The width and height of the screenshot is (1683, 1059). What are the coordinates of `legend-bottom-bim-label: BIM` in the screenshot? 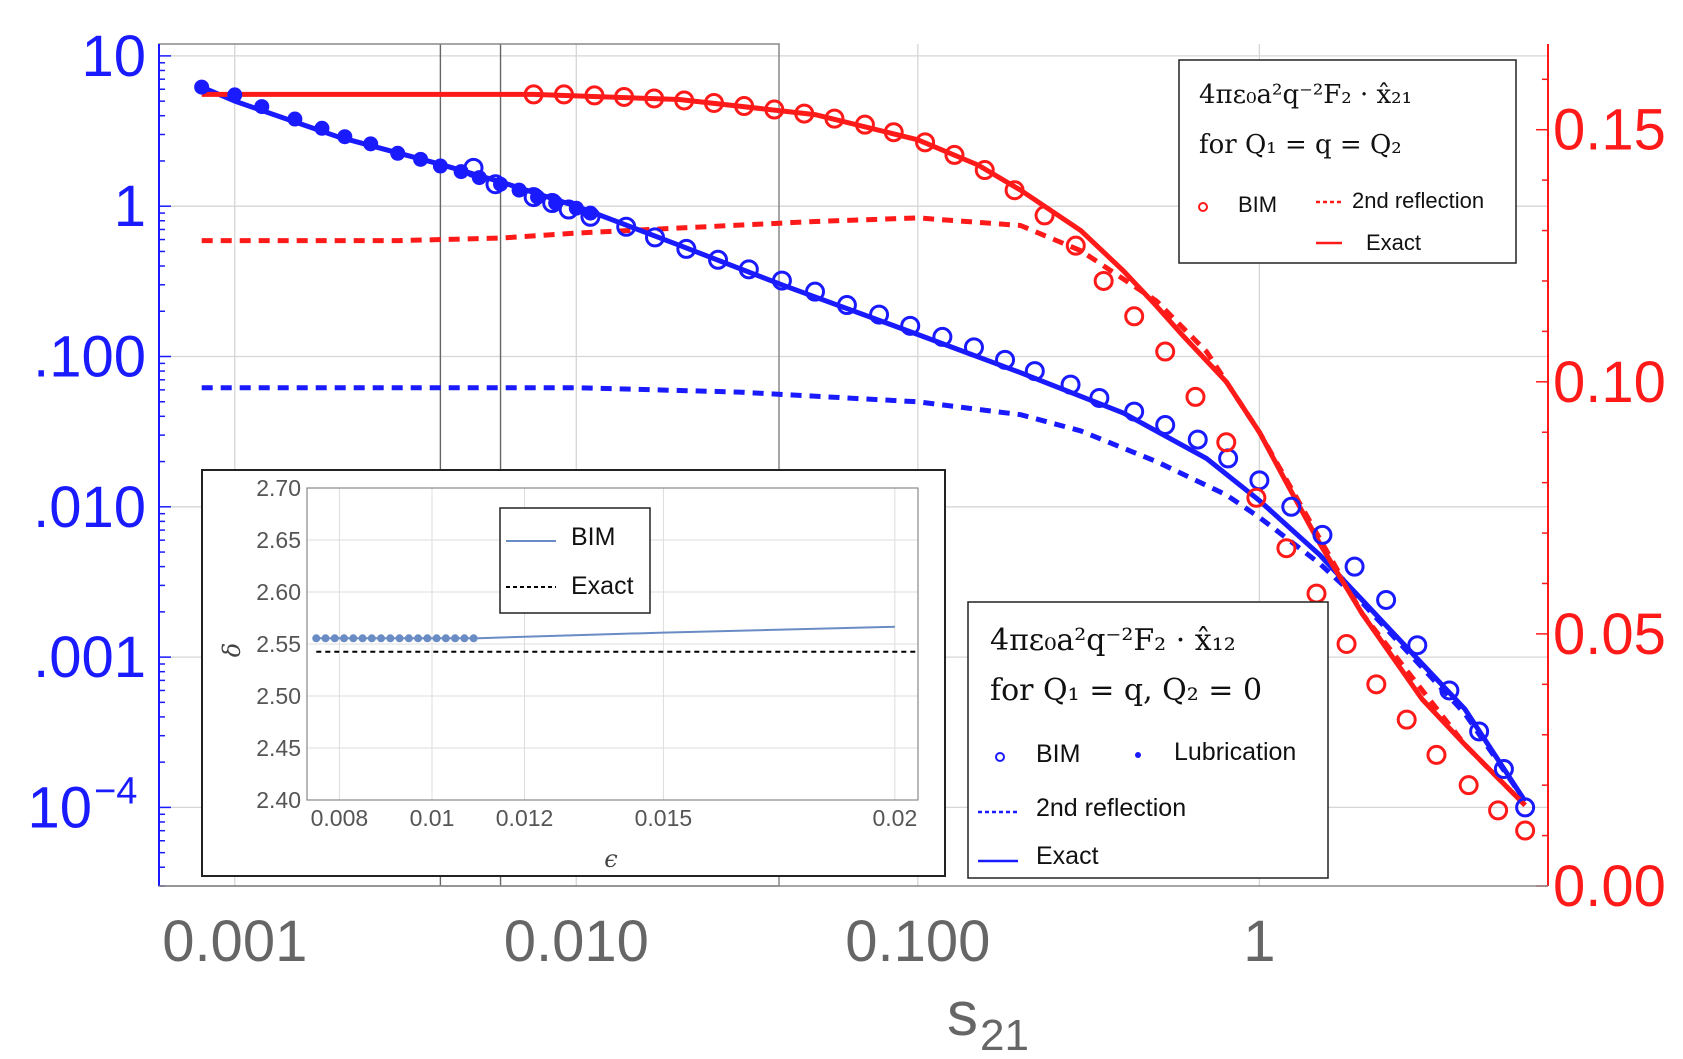 It's located at (1058, 754).